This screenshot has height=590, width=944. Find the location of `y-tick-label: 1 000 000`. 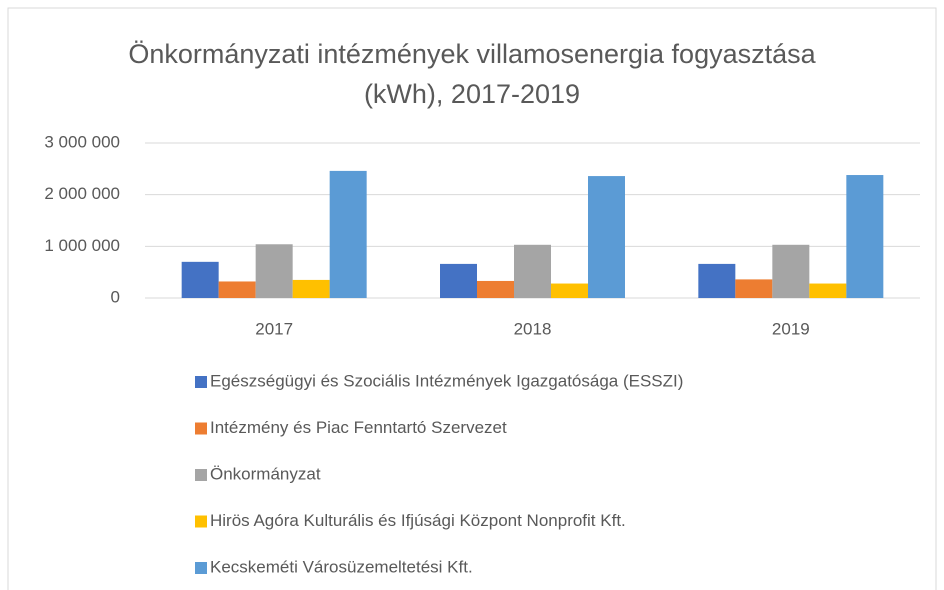

y-tick-label: 1 000 000 is located at coordinates (82, 245).